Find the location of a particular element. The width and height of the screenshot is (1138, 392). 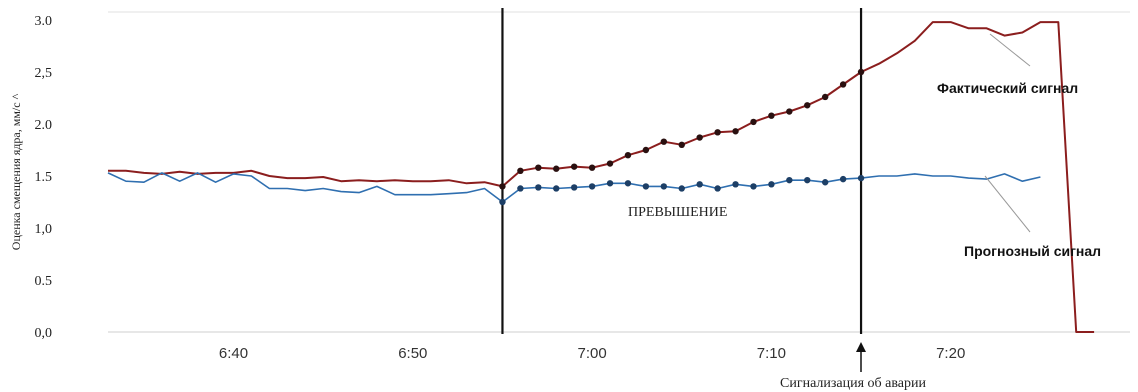

series-forecast is located at coordinates (574, 189).